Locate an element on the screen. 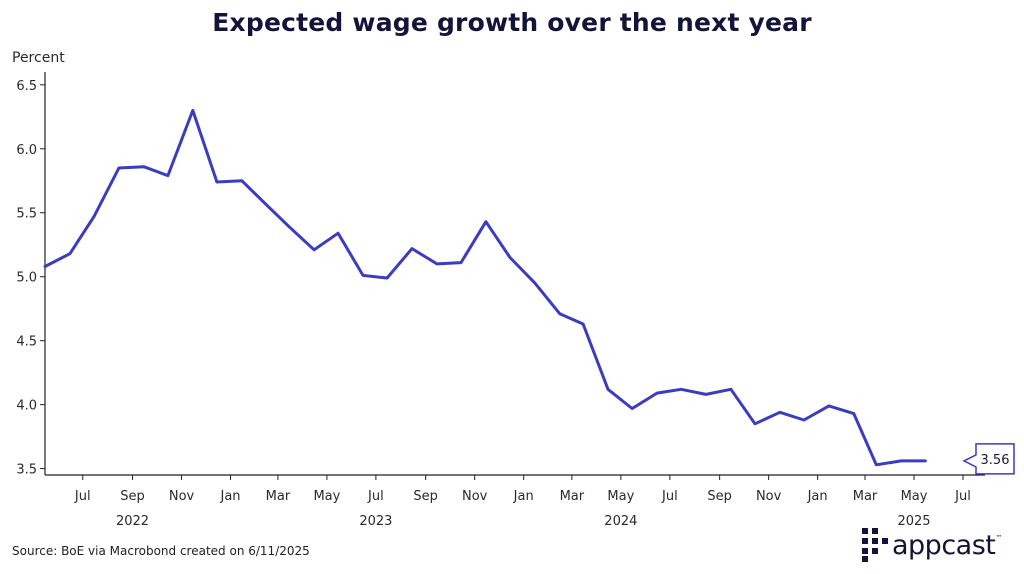 This screenshot has height=574, width=1024. y-tick-label: 4.0 is located at coordinates (26, 406).